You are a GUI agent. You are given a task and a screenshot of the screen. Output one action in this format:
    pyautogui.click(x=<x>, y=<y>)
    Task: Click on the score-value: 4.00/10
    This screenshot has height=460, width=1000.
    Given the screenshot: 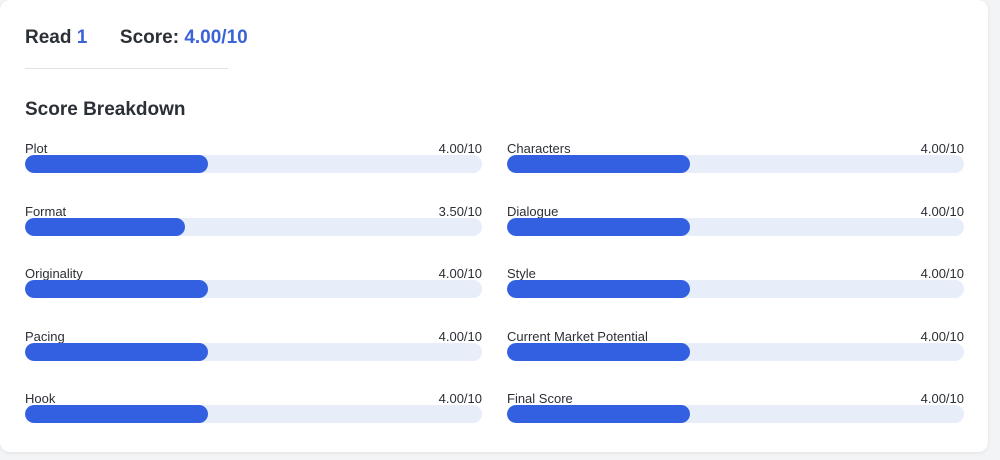 What is the action you would take?
    pyautogui.click(x=216, y=37)
    